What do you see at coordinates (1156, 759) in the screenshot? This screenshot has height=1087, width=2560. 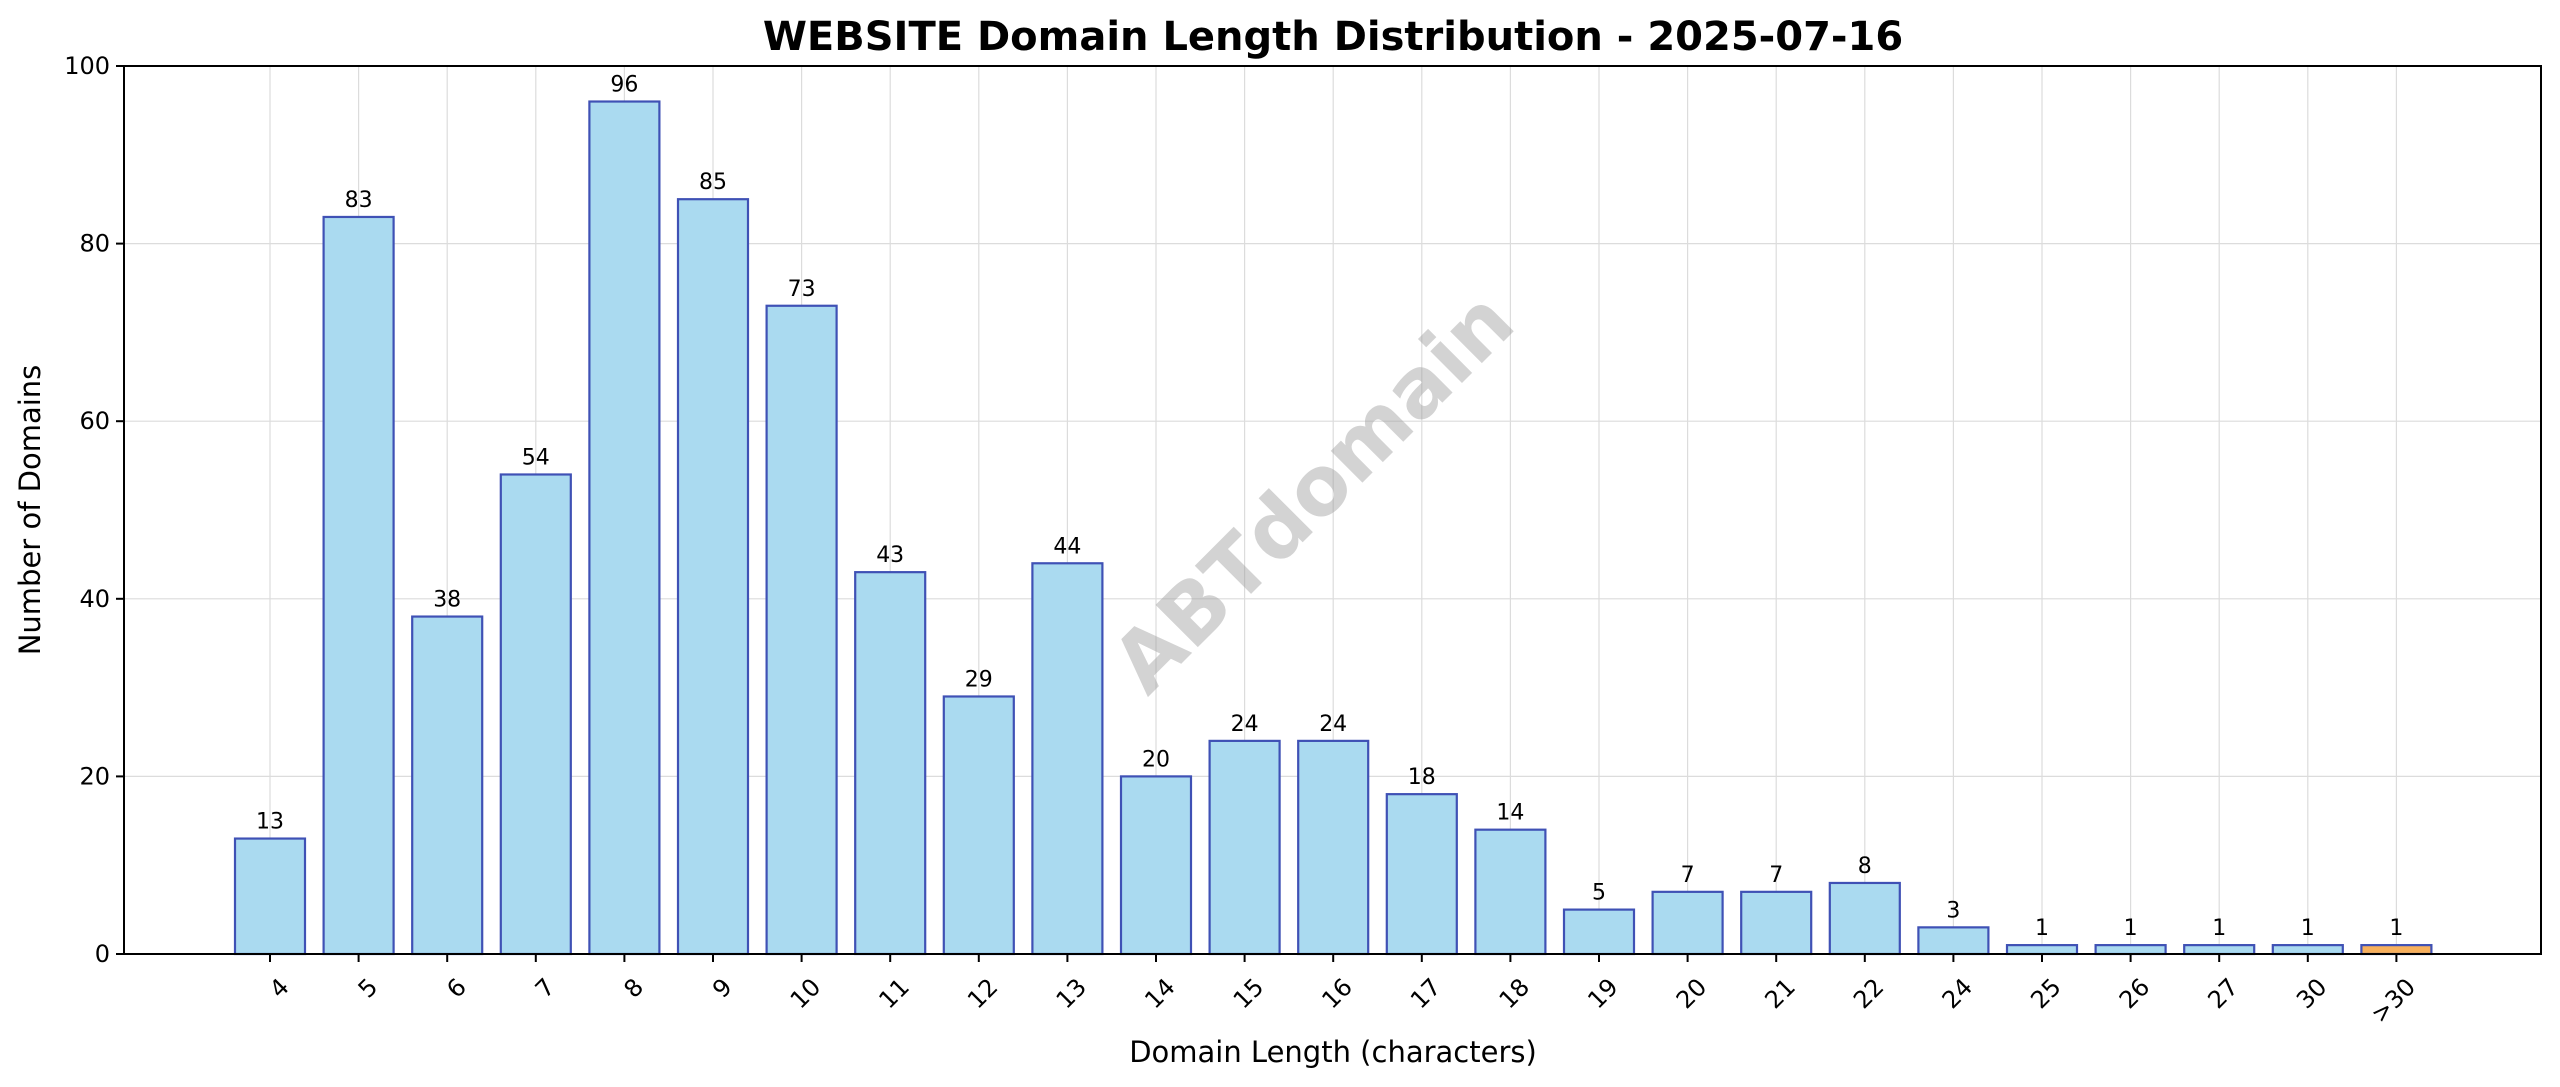 I see `data-label: 20` at bounding box center [1156, 759].